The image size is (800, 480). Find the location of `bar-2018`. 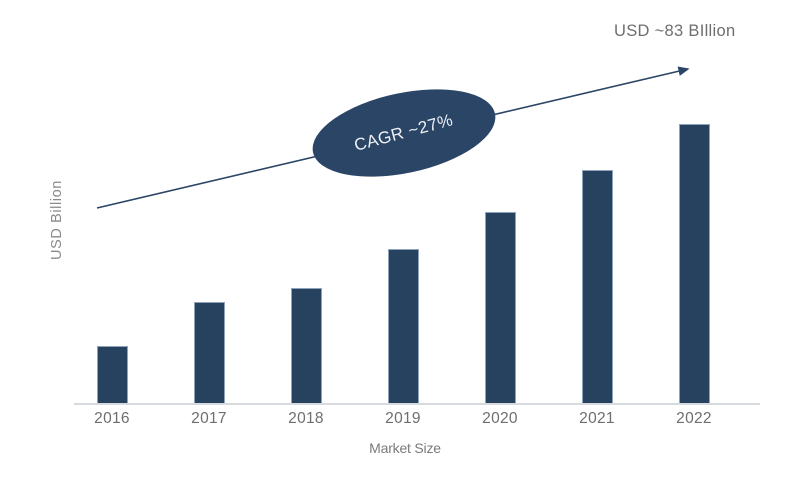

bar-2018 is located at coordinates (306, 346).